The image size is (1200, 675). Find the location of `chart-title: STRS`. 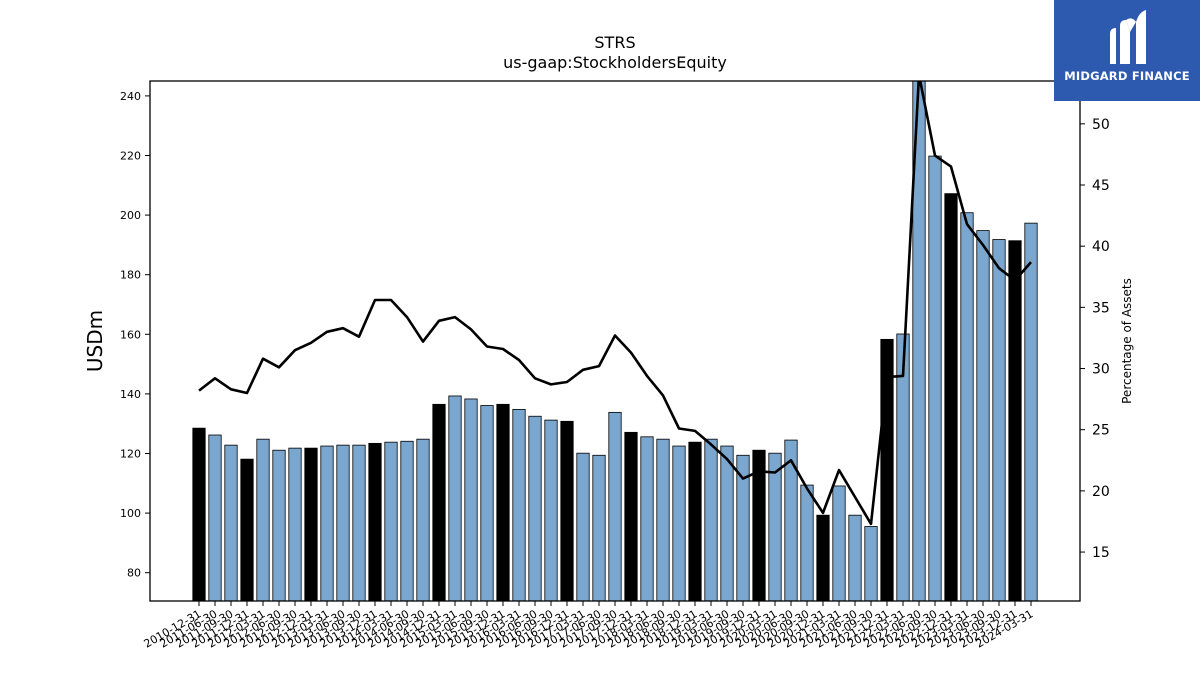

chart-title: STRS is located at coordinates (614, 42).